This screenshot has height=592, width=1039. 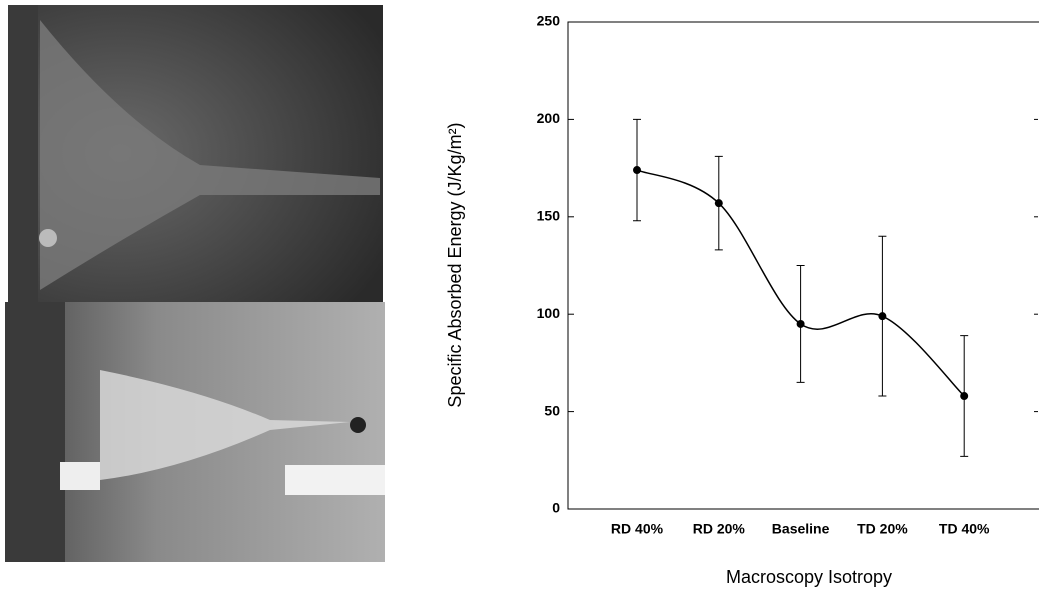 I want to click on y-axis-label: Specific Absorbed Energy (J/Kg/m²), so click(x=455, y=264).